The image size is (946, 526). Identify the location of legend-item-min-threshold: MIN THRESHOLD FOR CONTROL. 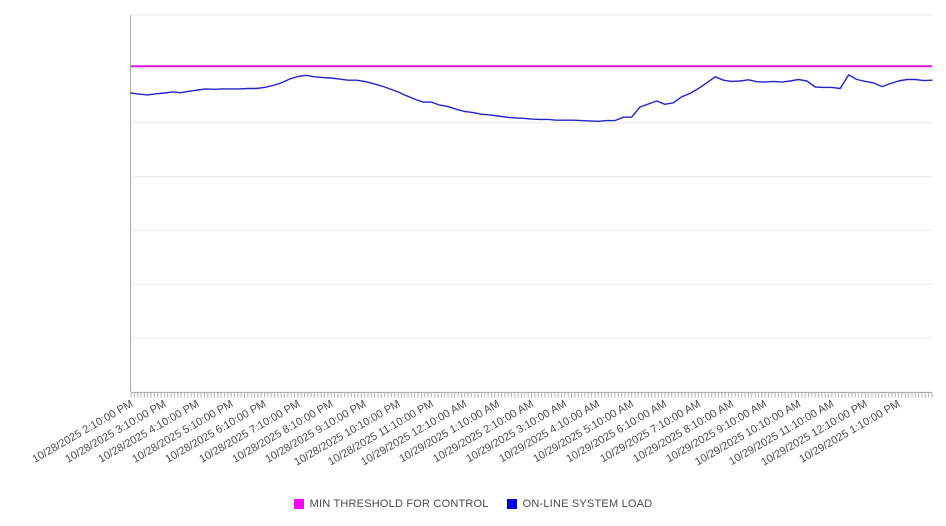
(391, 504).